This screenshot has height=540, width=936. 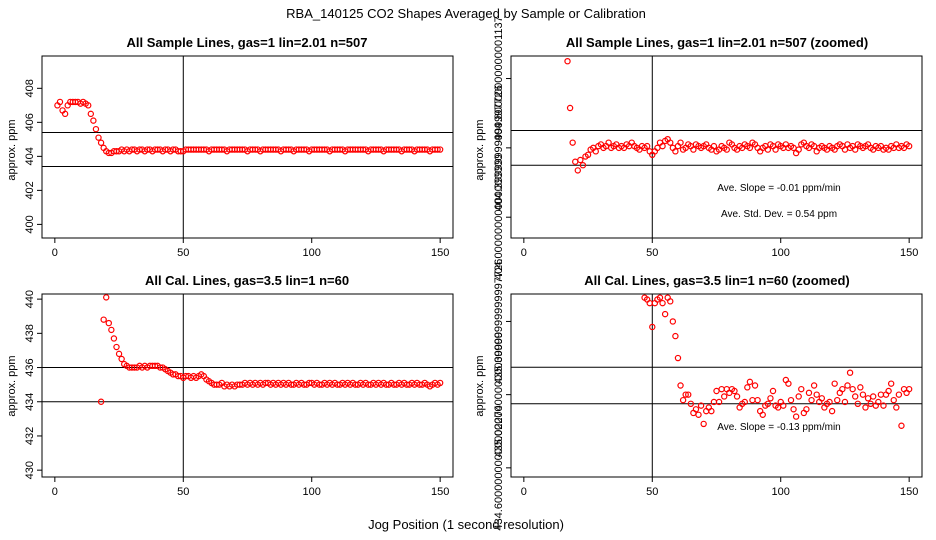 I want to click on y-tick-label: 438, so click(x=30, y=333).